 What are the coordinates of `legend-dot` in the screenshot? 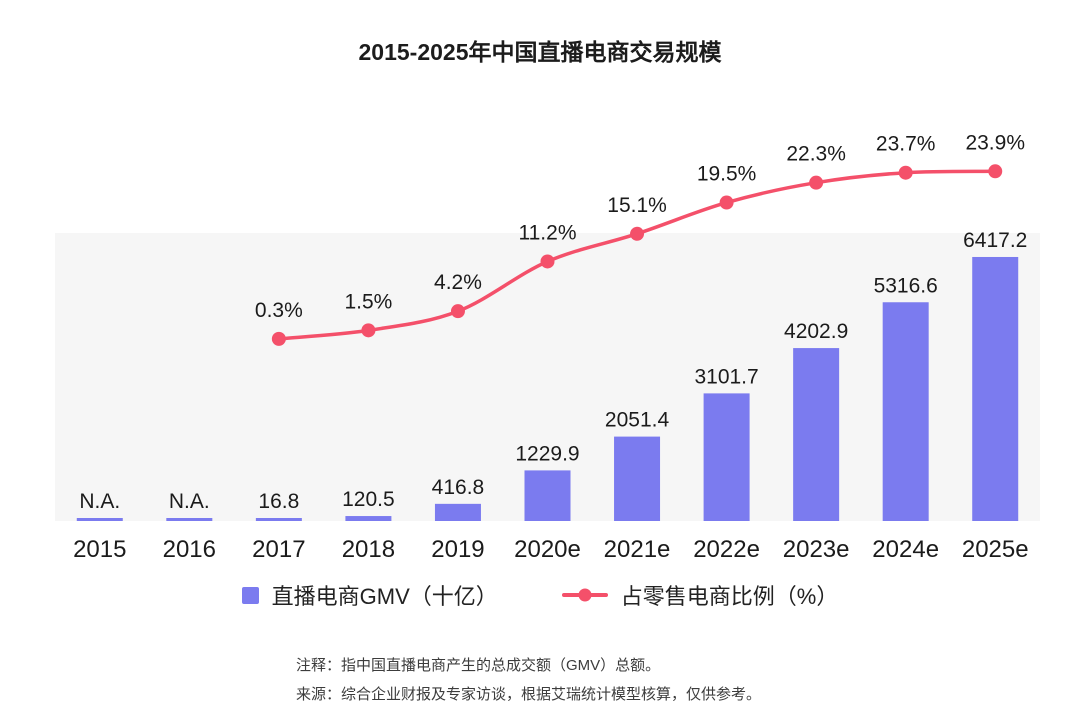 It's located at (585, 595).